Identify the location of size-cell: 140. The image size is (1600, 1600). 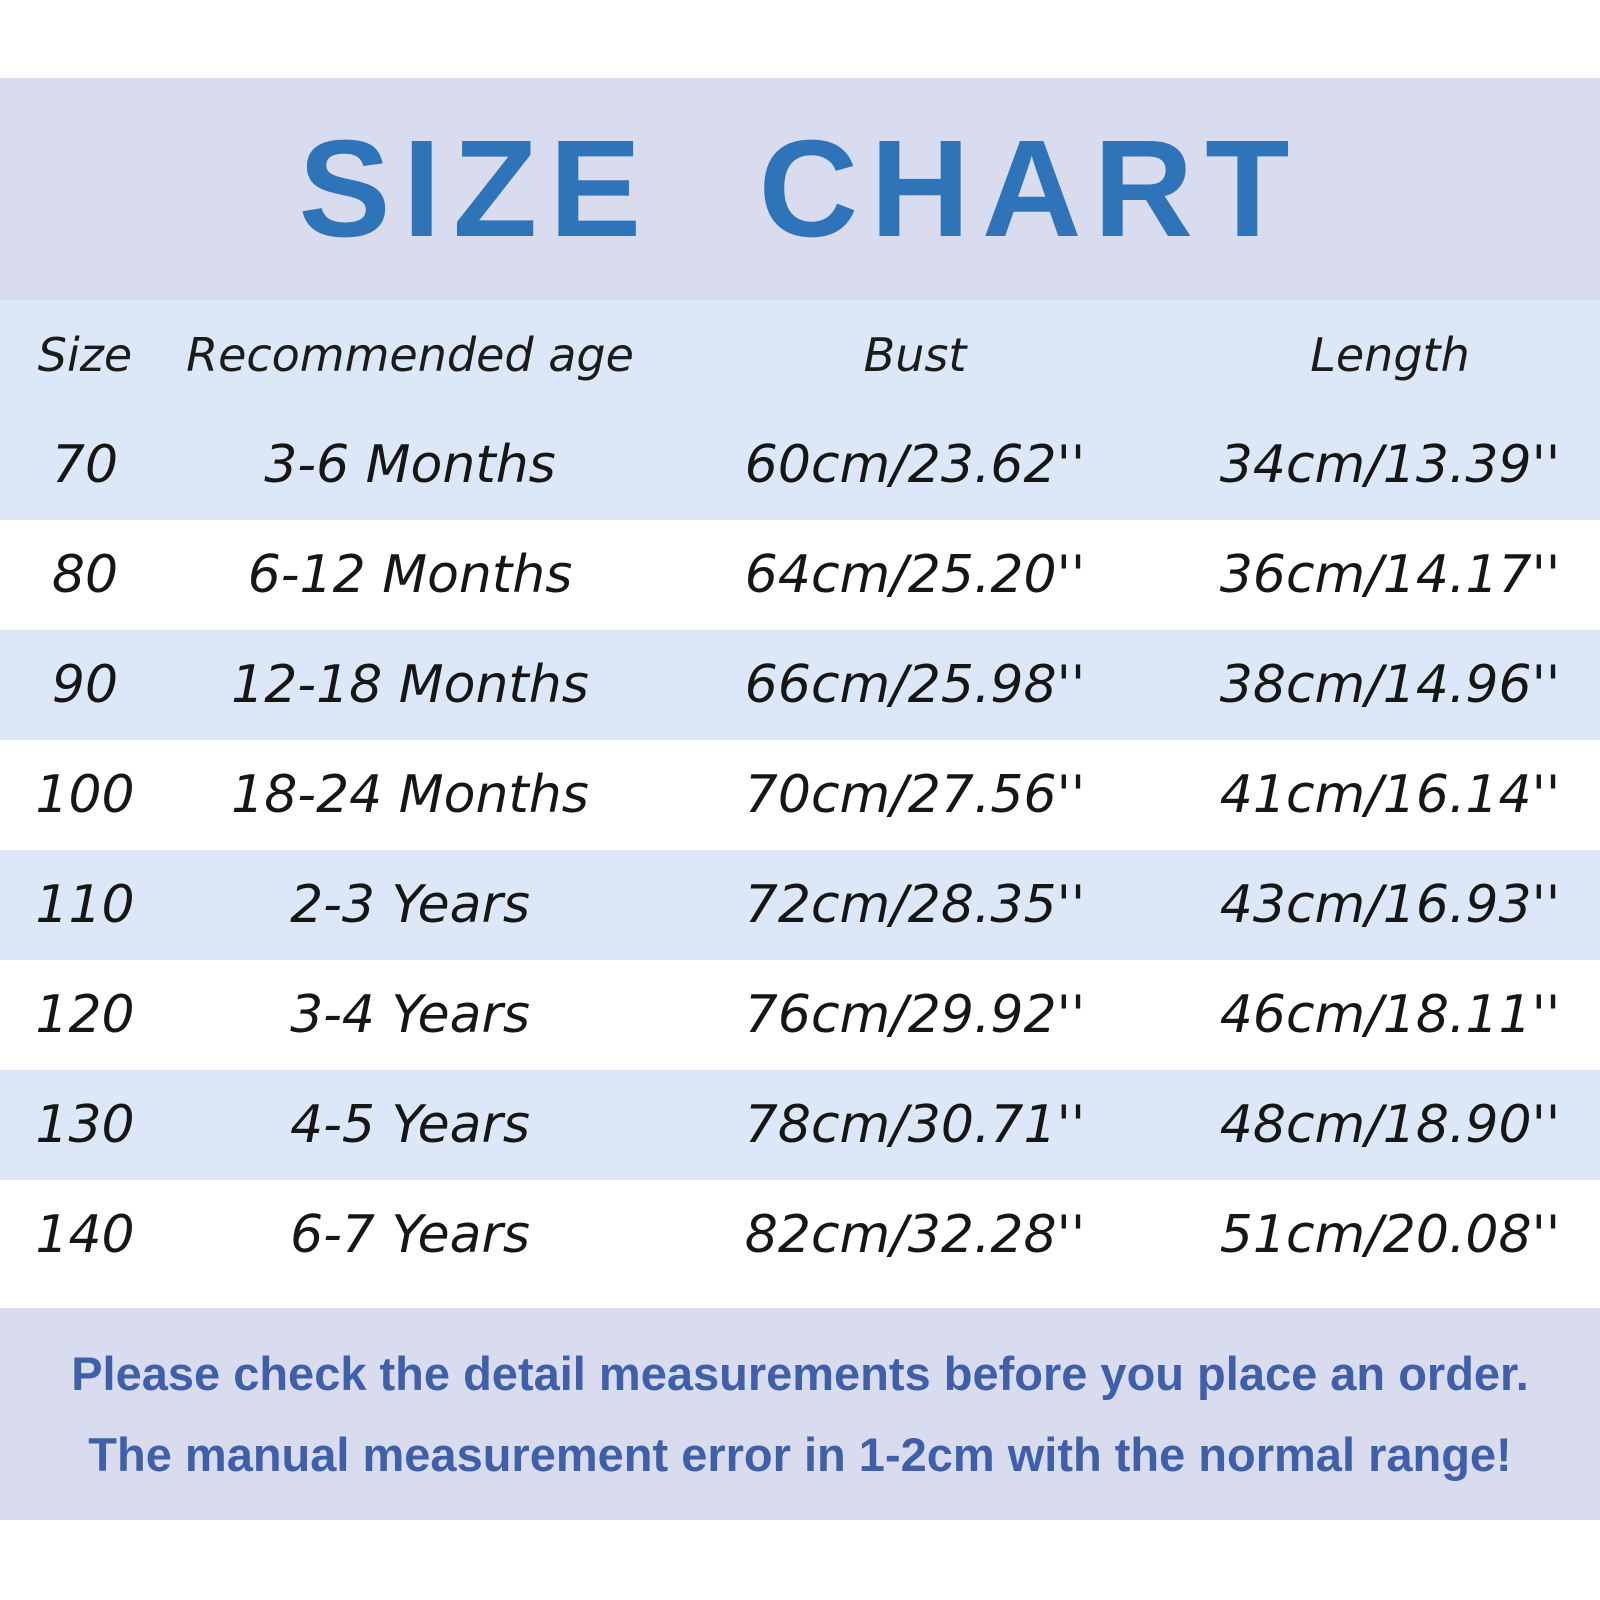
(85, 1235).